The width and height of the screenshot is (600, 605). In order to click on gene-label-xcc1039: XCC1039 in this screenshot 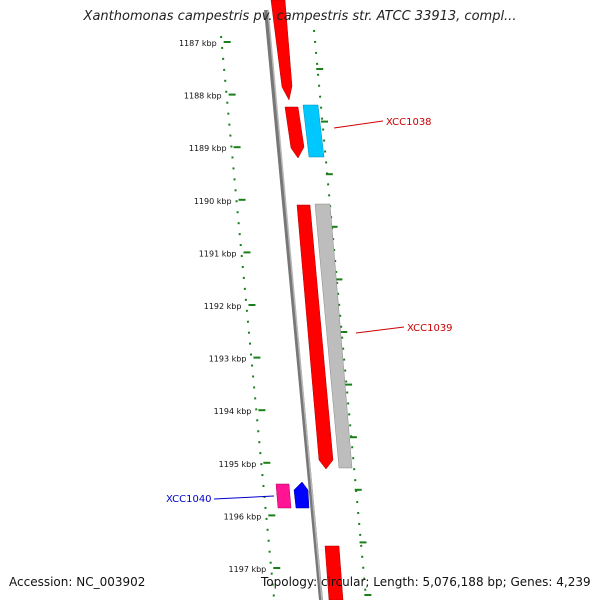, I will do `click(430, 328)`.